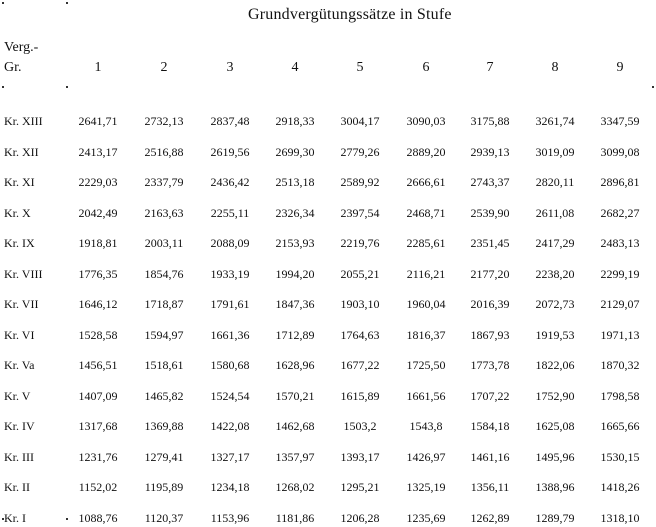 The height and width of the screenshot is (527, 656). What do you see at coordinates (490, 456) in the screenshot?
I see `table-cell: 1461,16` at bounding box center [490, 456].